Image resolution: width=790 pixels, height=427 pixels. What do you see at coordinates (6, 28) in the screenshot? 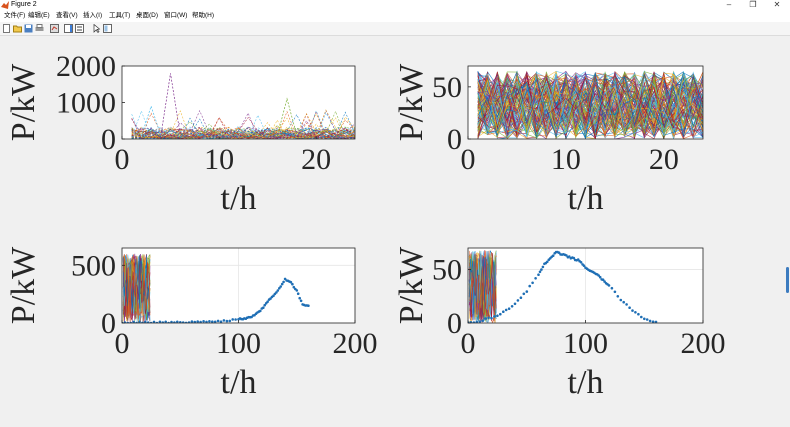
I see `new-figure-icon` at bounding box center [6, 28].